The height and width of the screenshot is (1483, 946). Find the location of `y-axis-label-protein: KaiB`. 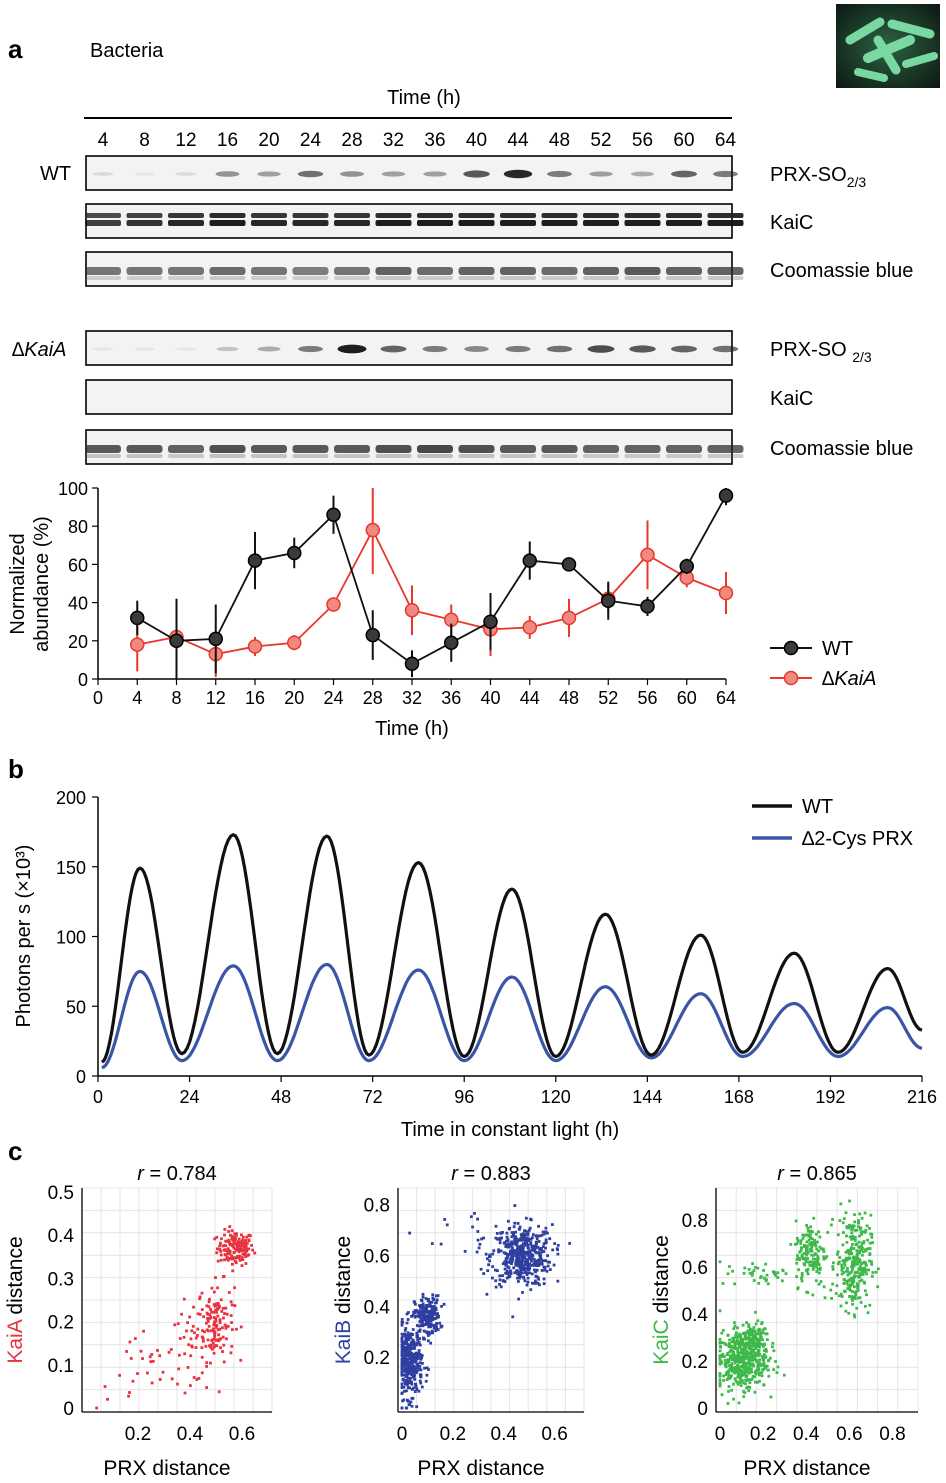

y-axis-label-protein: KaiB is located at coordinates (343, 1342).